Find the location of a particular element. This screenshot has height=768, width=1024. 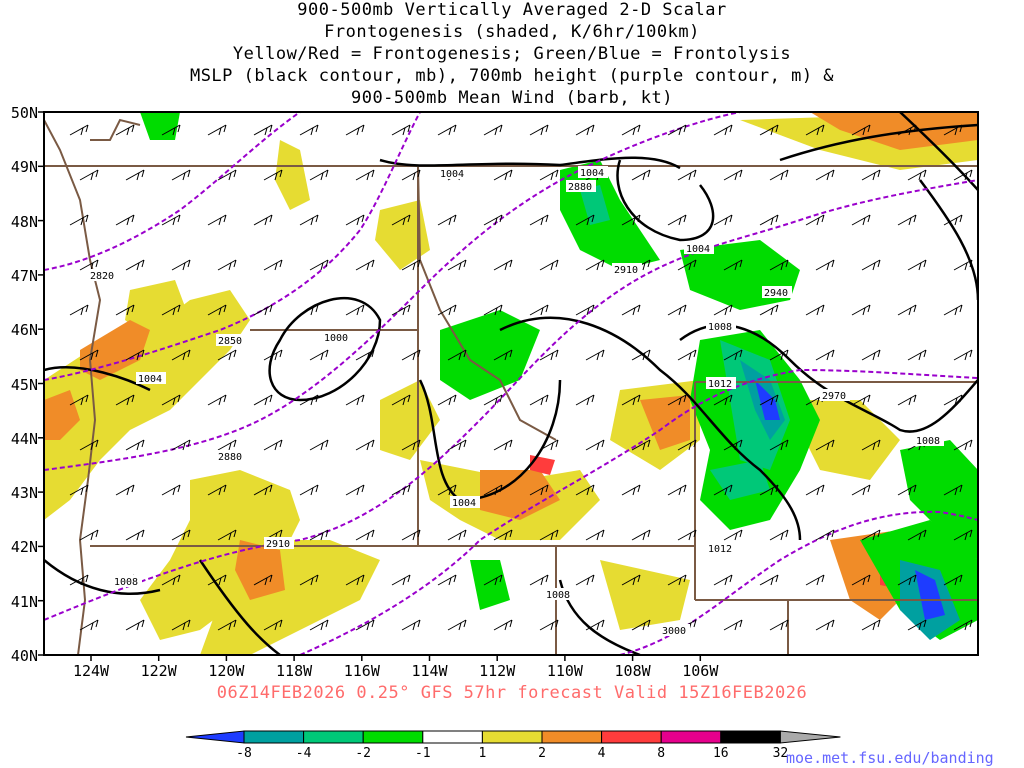

longitude-label: 112W is located at coordinates (497, 671).